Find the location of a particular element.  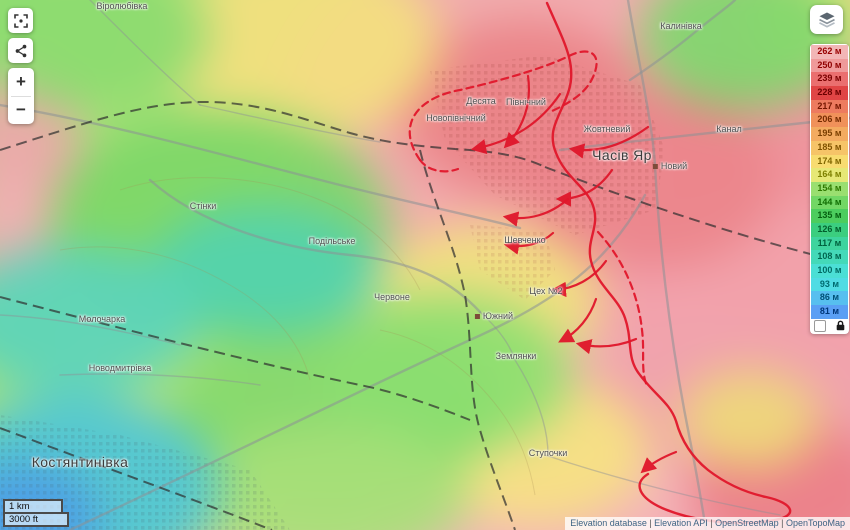

zoom-divider is located at coordinates (21, 96).